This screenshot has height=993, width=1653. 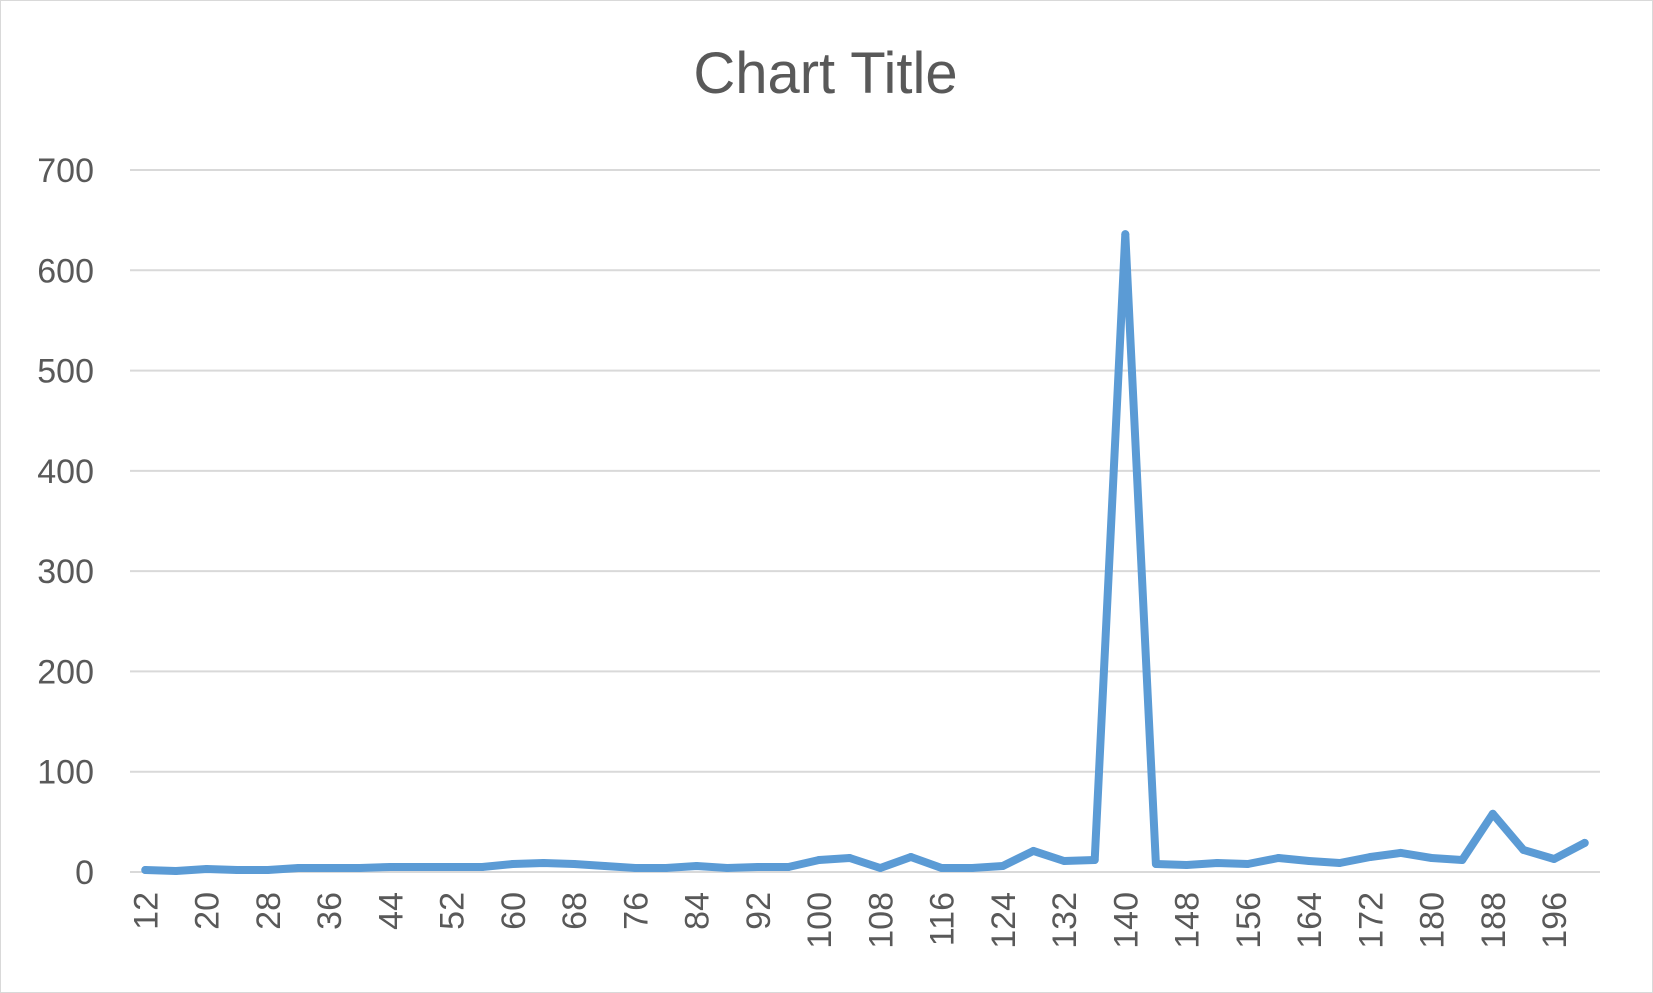 I want to click on x-tick-label: 36, so click(x=330, y=911).